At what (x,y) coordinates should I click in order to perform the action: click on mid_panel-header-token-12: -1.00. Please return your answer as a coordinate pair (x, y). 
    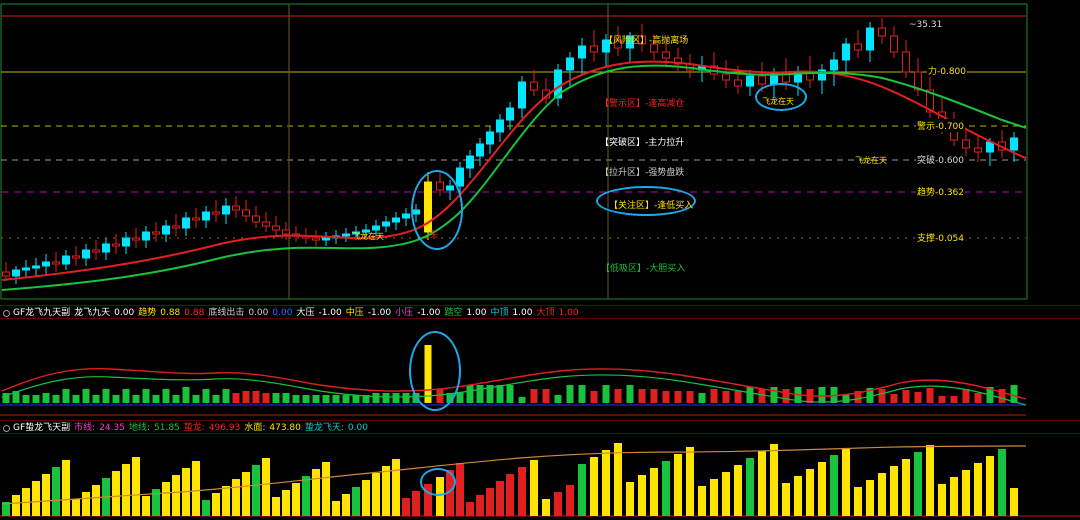
    Looking at the image, I should click on (379, 313).